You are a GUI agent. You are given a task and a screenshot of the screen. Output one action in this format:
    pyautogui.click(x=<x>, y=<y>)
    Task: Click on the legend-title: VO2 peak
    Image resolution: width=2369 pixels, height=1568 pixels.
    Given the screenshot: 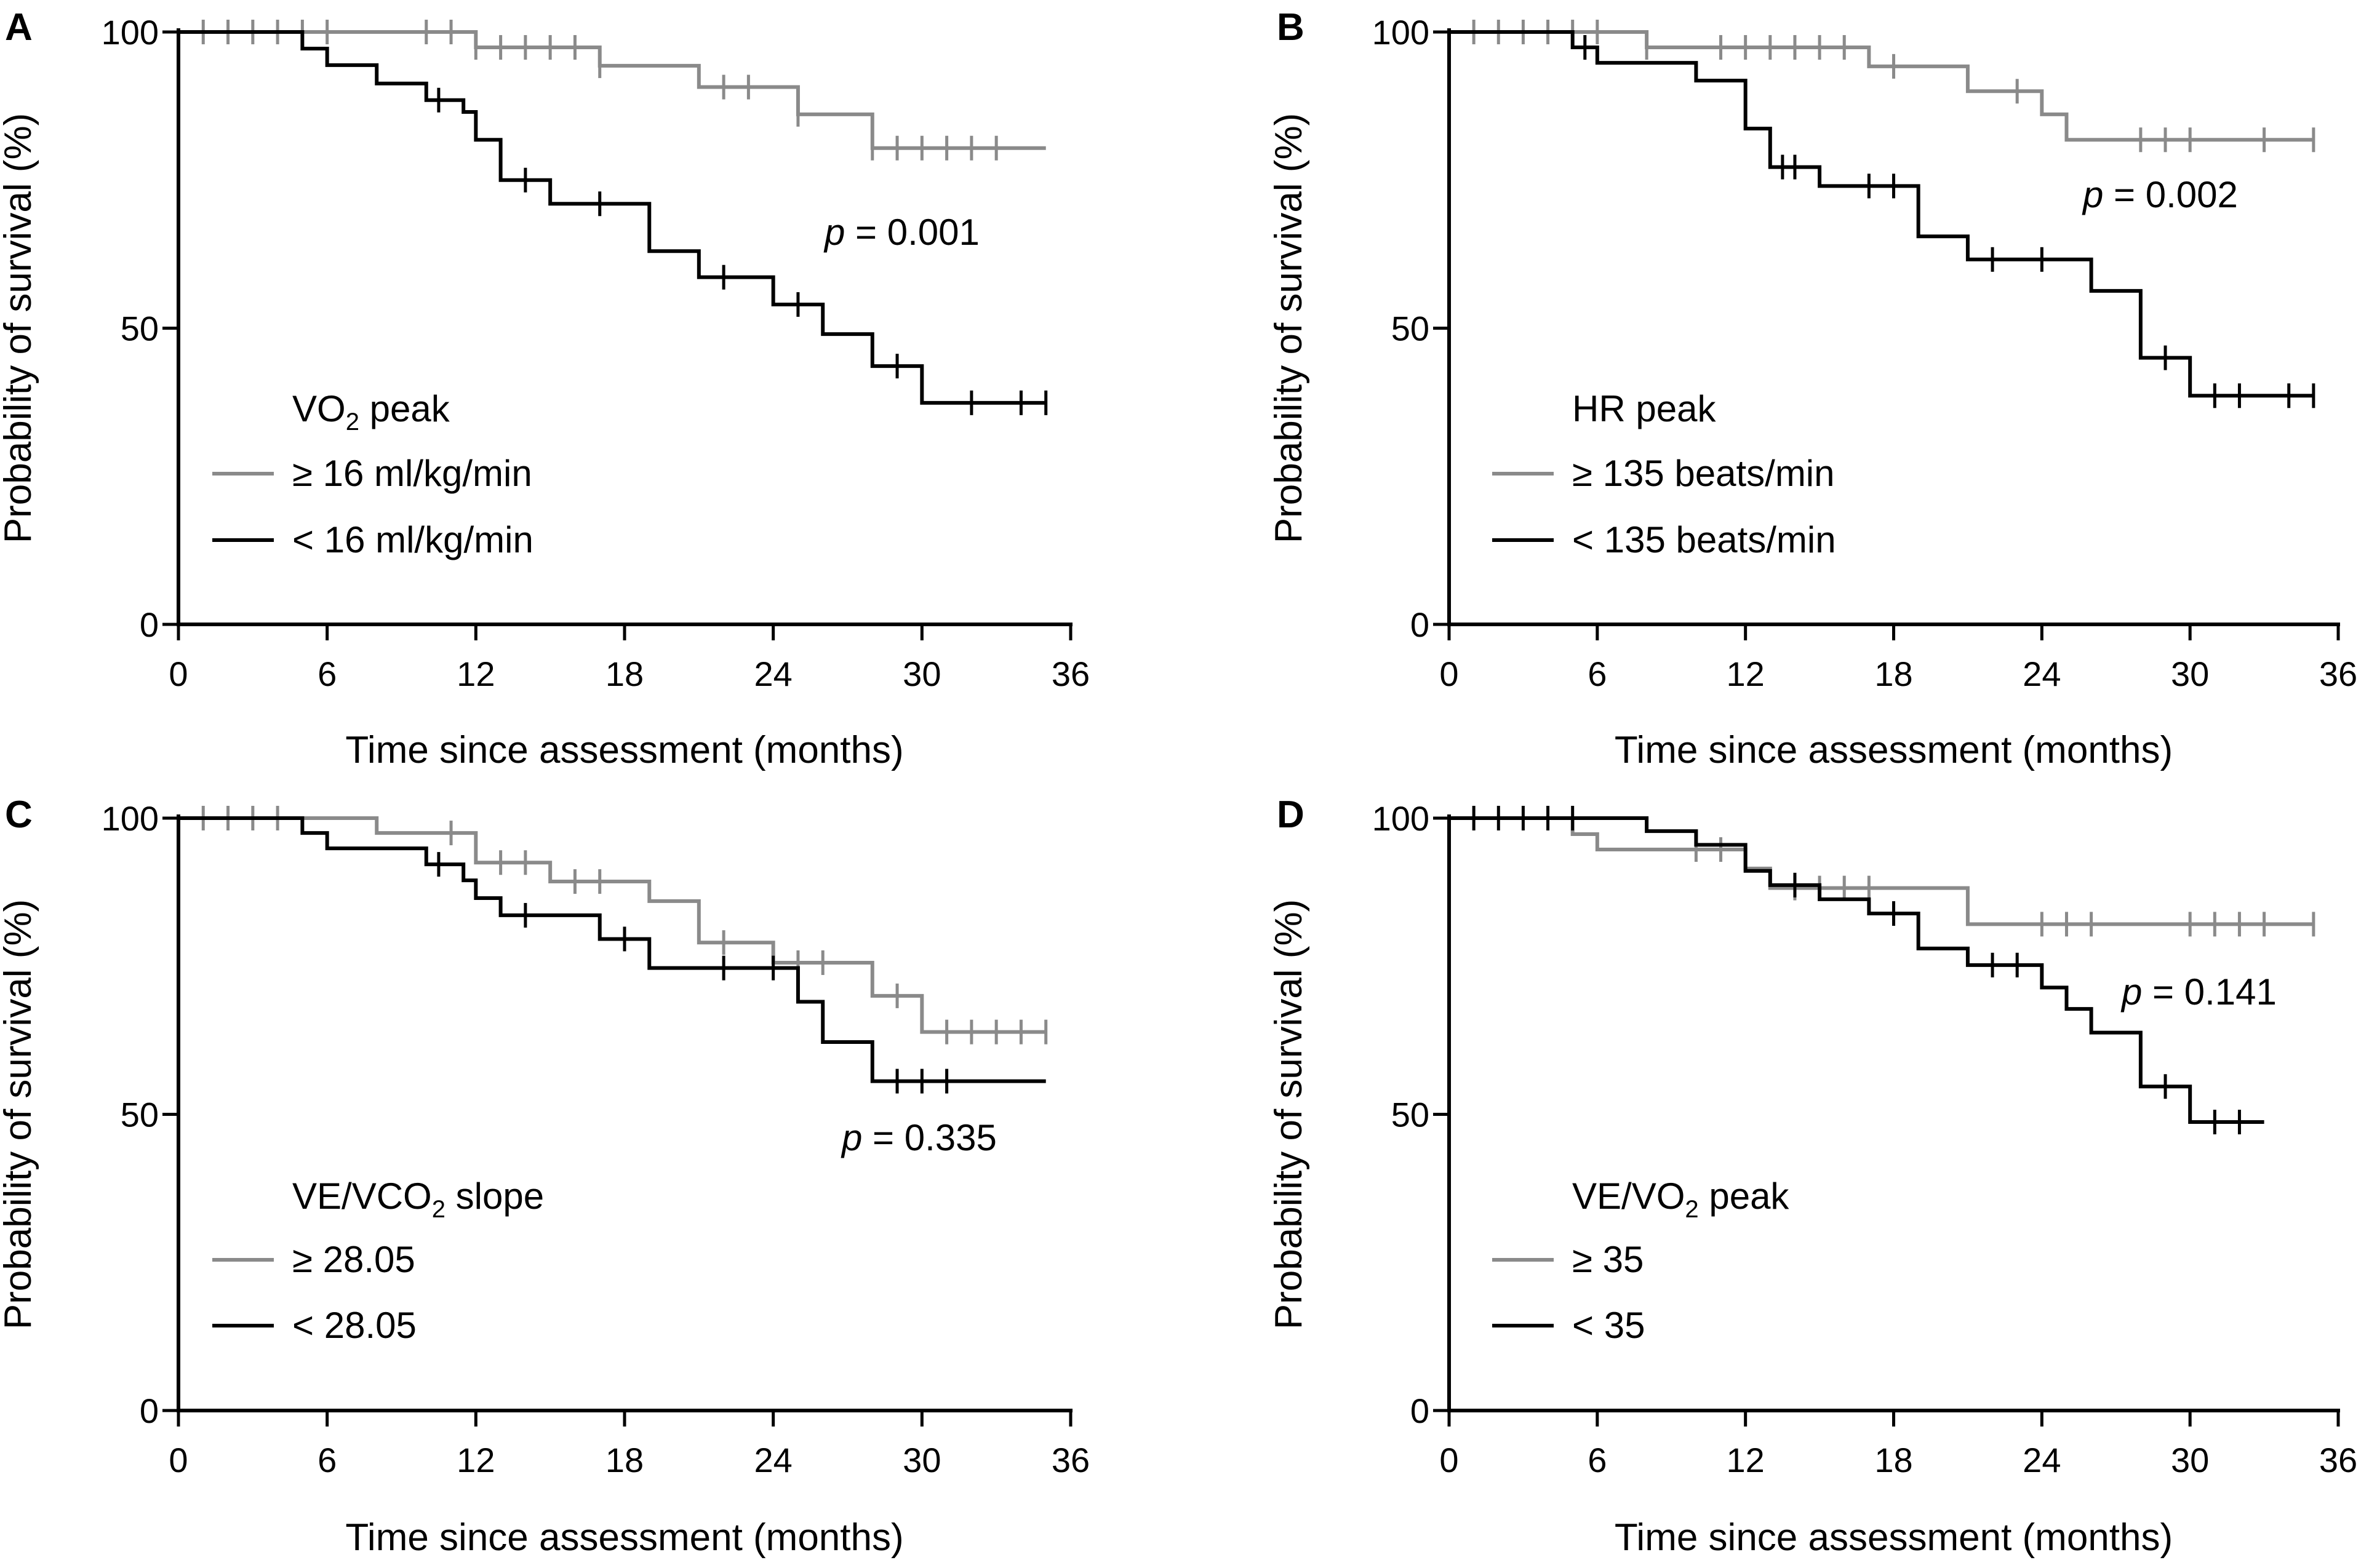 What is the action you would take?
    pyautogui.click(x=371, y=412)
    